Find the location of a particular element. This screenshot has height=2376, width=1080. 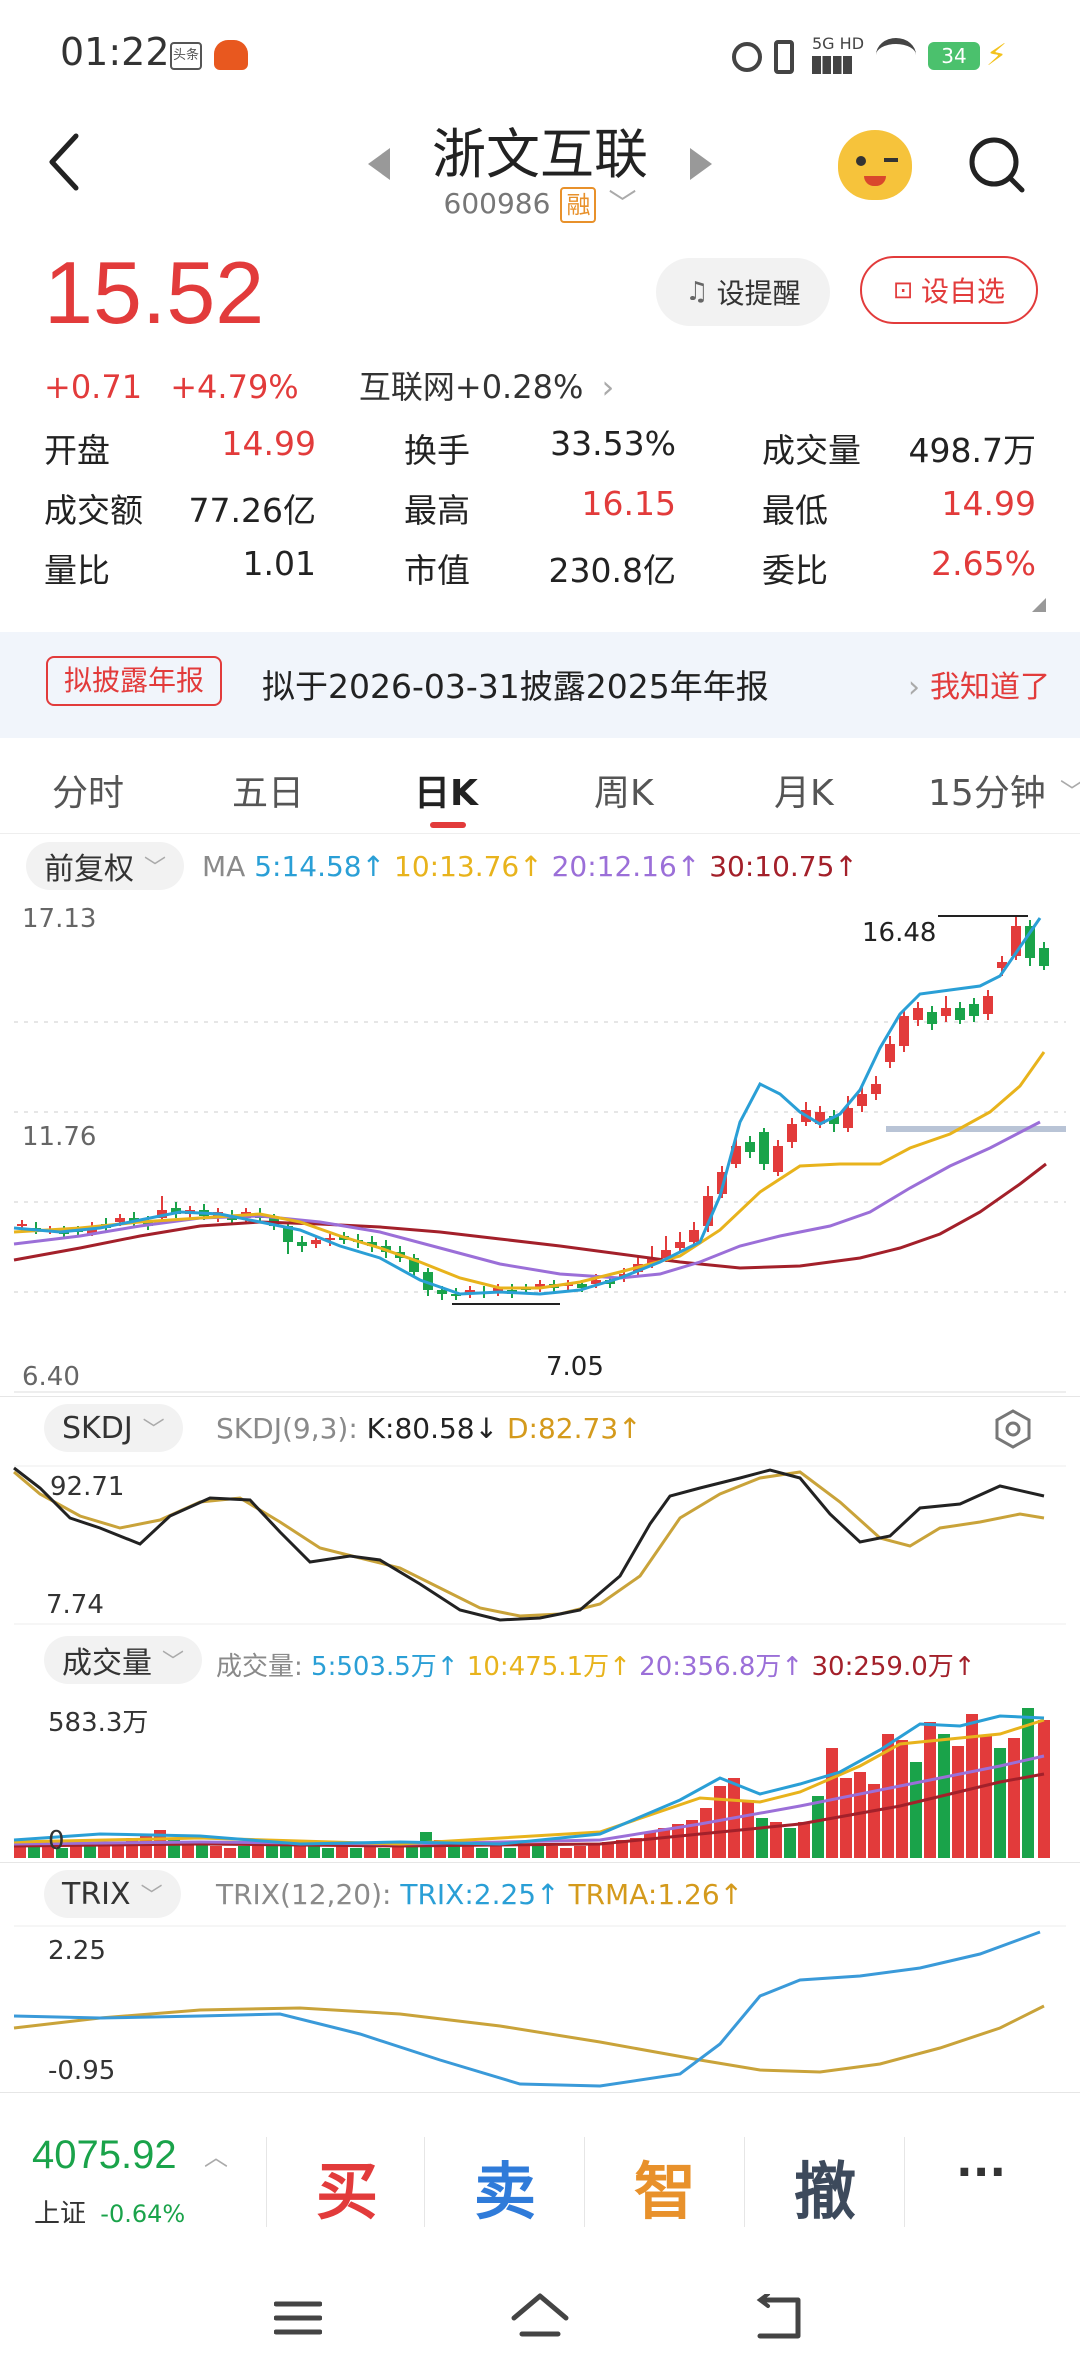

kline-y-bottom: 6.40 is located at coordinates (51, 1377).